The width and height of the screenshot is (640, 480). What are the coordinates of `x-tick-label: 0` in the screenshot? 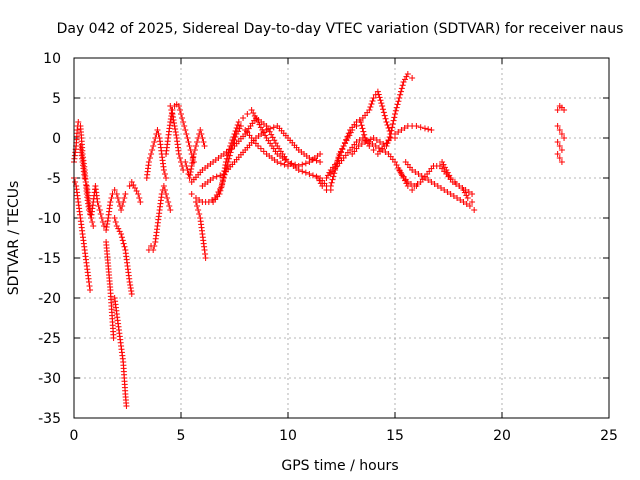 It's located at (74, 436).